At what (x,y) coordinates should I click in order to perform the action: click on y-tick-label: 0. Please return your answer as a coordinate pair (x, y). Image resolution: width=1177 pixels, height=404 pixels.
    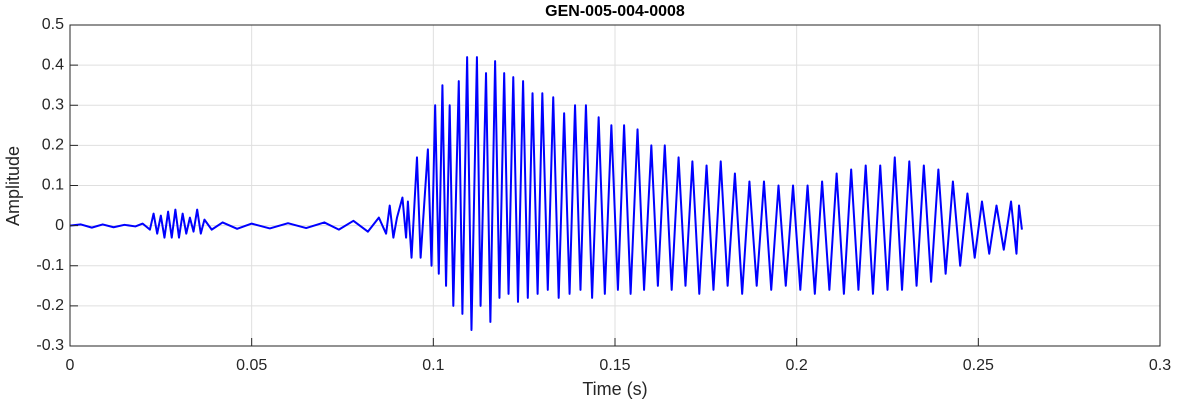
    Looking at the image, I should click on (59, 225).